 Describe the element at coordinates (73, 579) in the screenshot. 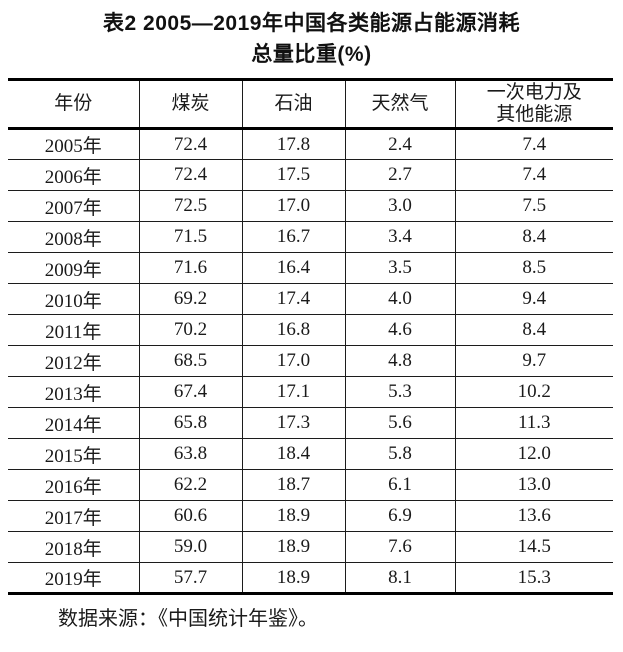

I see `cell-year: 2019年` at that location.